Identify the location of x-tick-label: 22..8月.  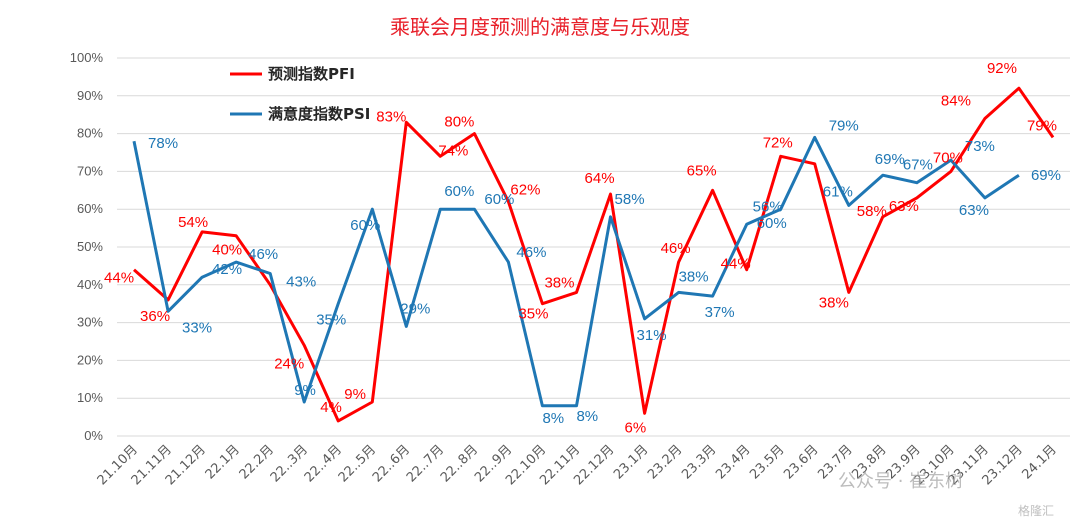
(459, 463).